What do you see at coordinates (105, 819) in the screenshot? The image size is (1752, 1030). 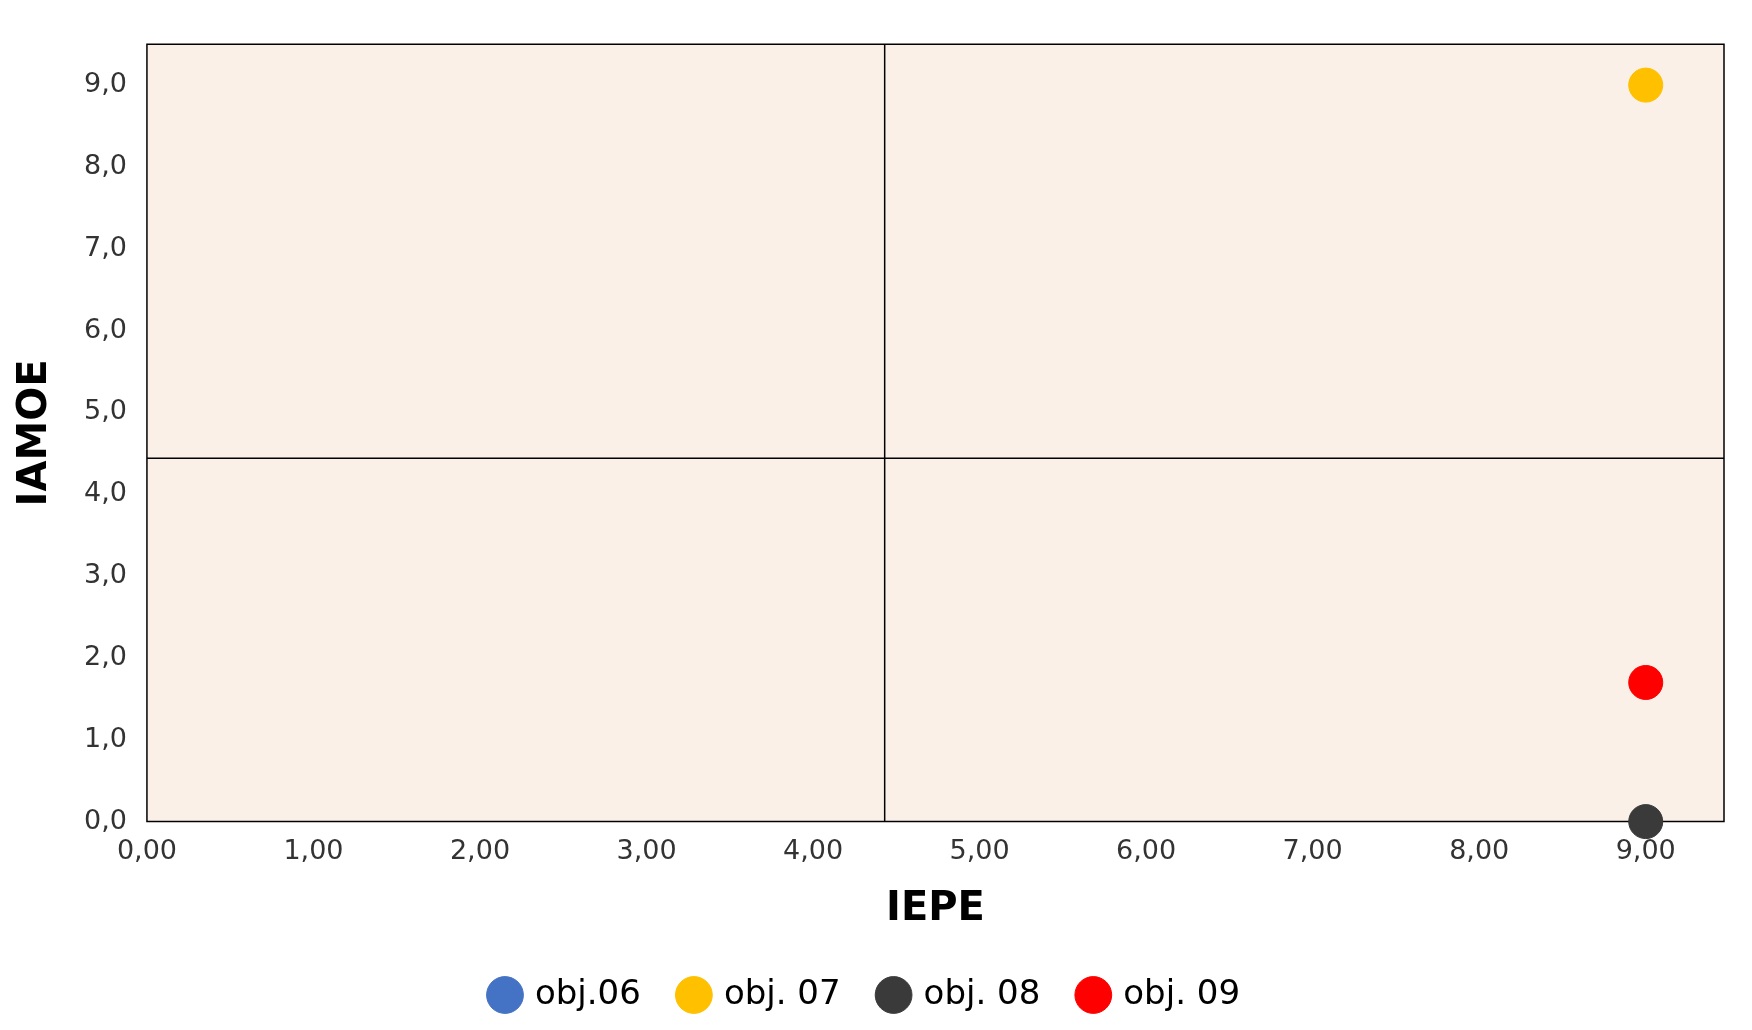 I see `y-tick-label: 0,0` at bounding box center [105, 819].